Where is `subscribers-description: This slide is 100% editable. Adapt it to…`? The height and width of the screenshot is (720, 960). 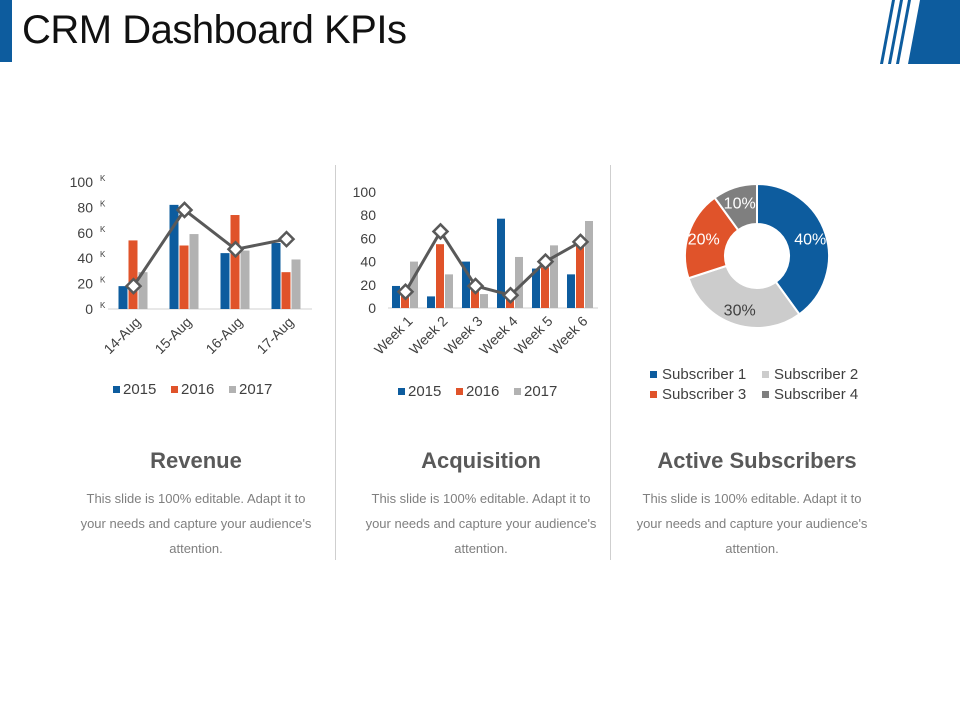 subscribers-description: This slide is 100% editable. Adapt it to… is located at coordinates (752, 523).